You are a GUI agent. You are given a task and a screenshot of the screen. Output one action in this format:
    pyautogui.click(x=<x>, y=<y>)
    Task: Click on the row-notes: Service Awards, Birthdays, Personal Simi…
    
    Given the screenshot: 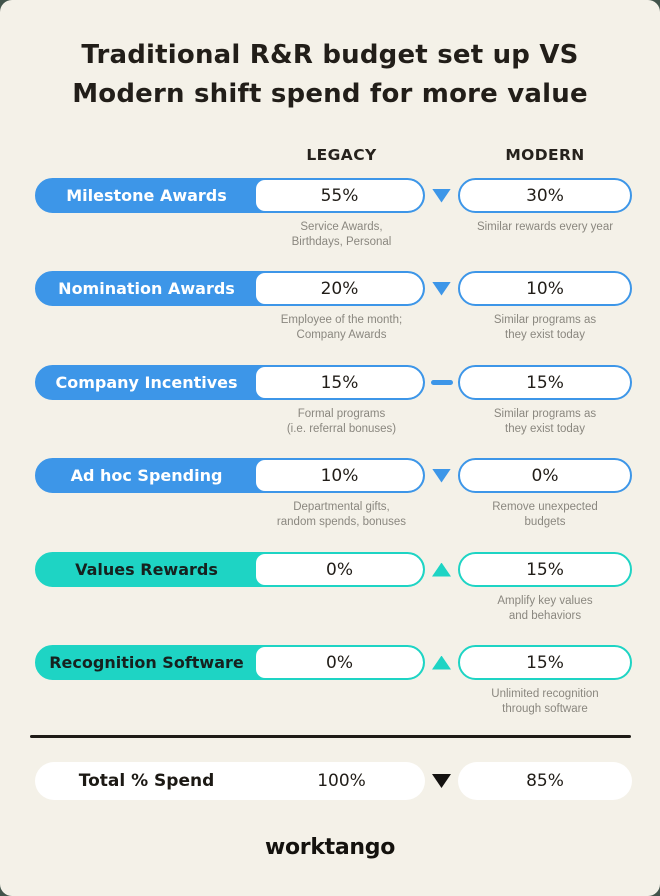 What is the action you would take?
    pyautogui.click(x=347, y=235)
    